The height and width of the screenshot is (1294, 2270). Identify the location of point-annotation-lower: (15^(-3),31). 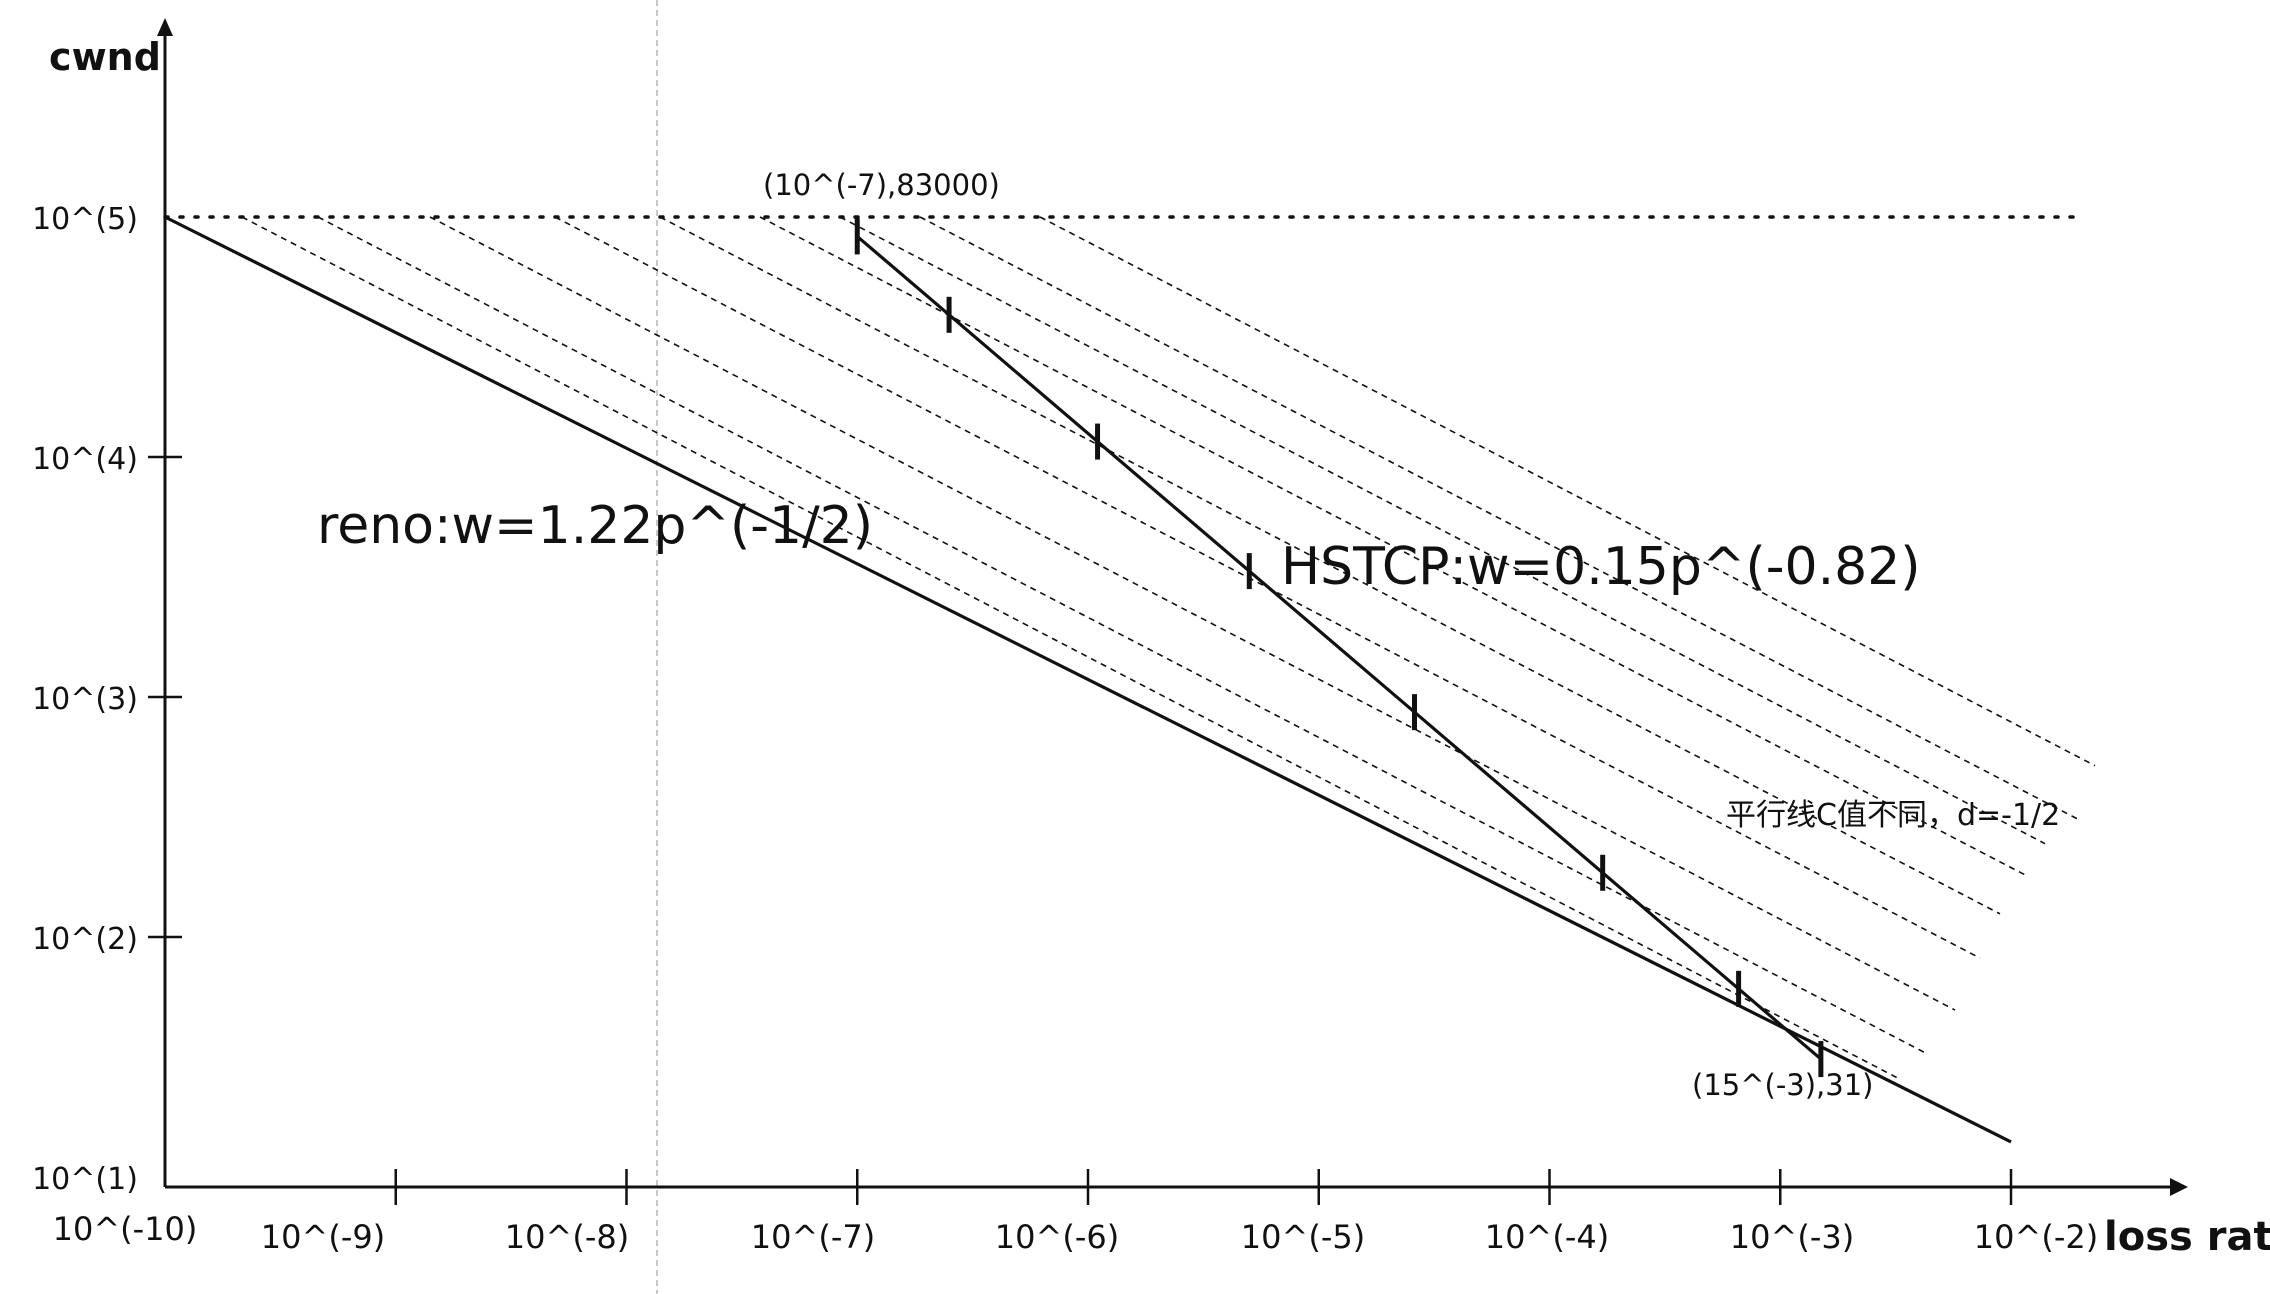
(1783, 1085).